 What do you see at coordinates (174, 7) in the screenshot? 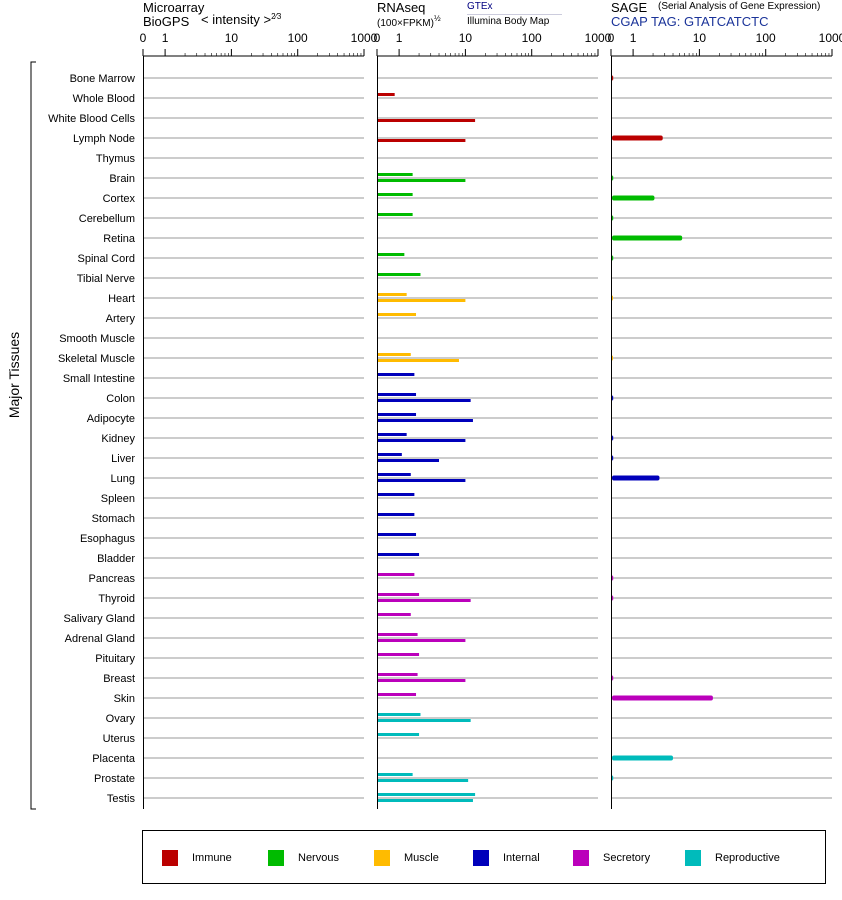
I see `microarray-title: Microarray` at bounding box center [174, 7].